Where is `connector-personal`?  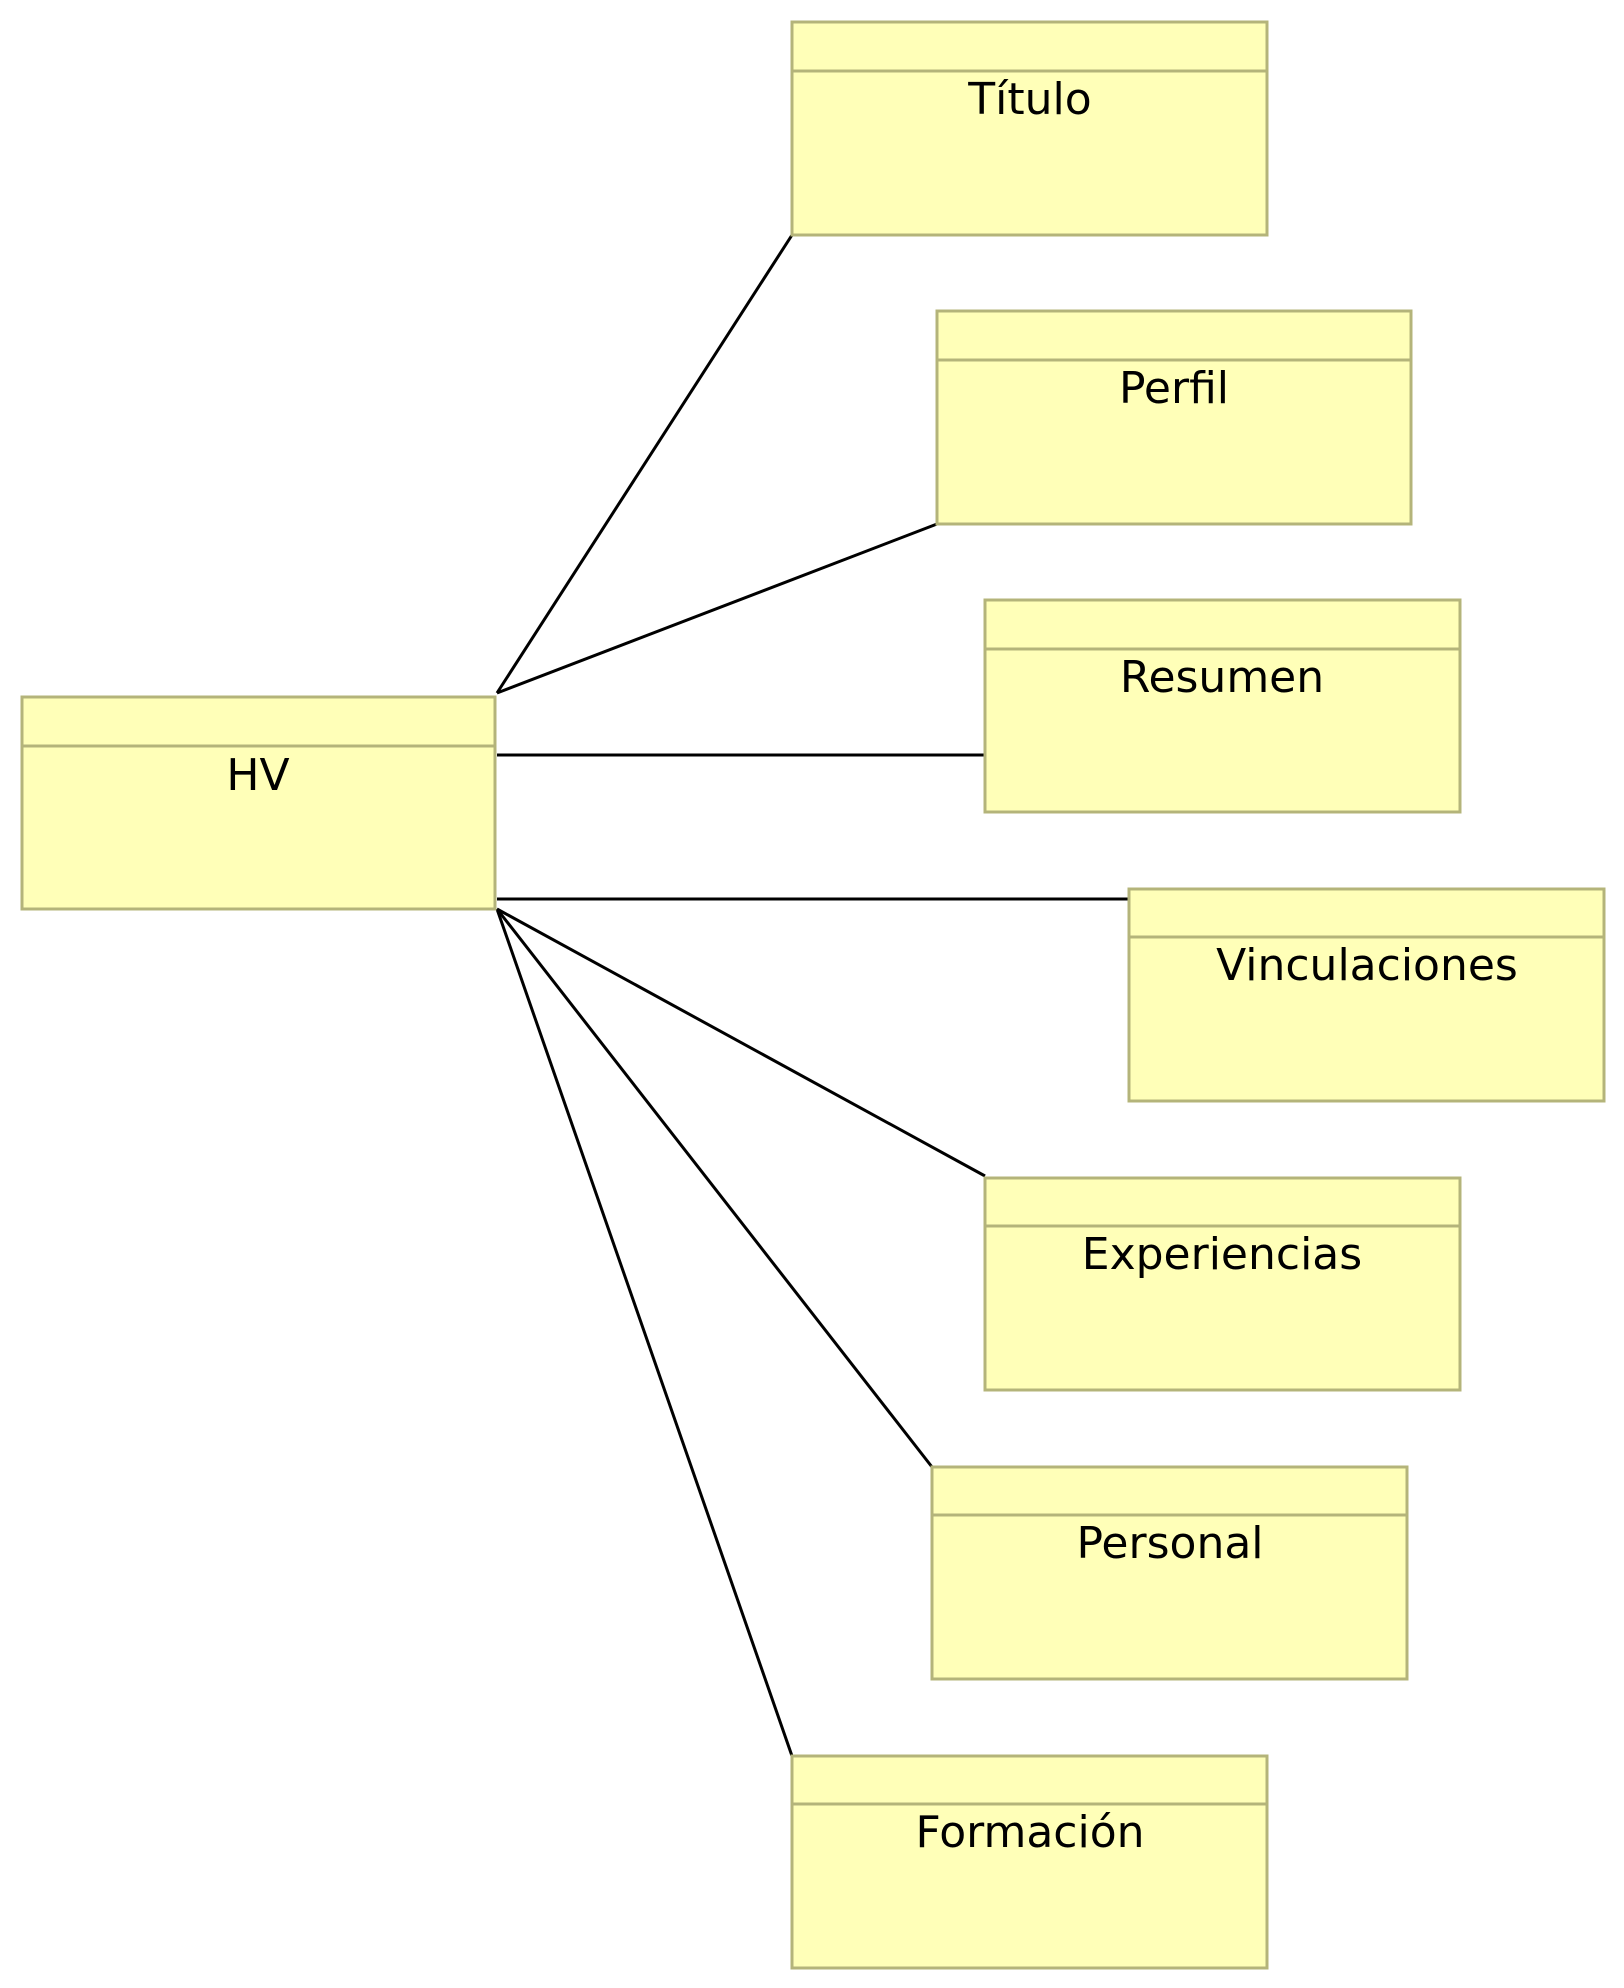 connector-personal is located at coordinates (714, 1188).